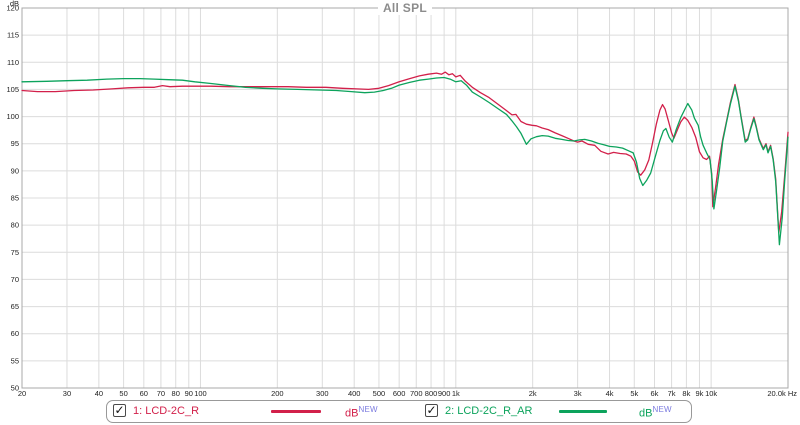 Image resolution: width=800 pixels, height=425 pixels. I want to click on svg-text: 900, so click(444, 393).